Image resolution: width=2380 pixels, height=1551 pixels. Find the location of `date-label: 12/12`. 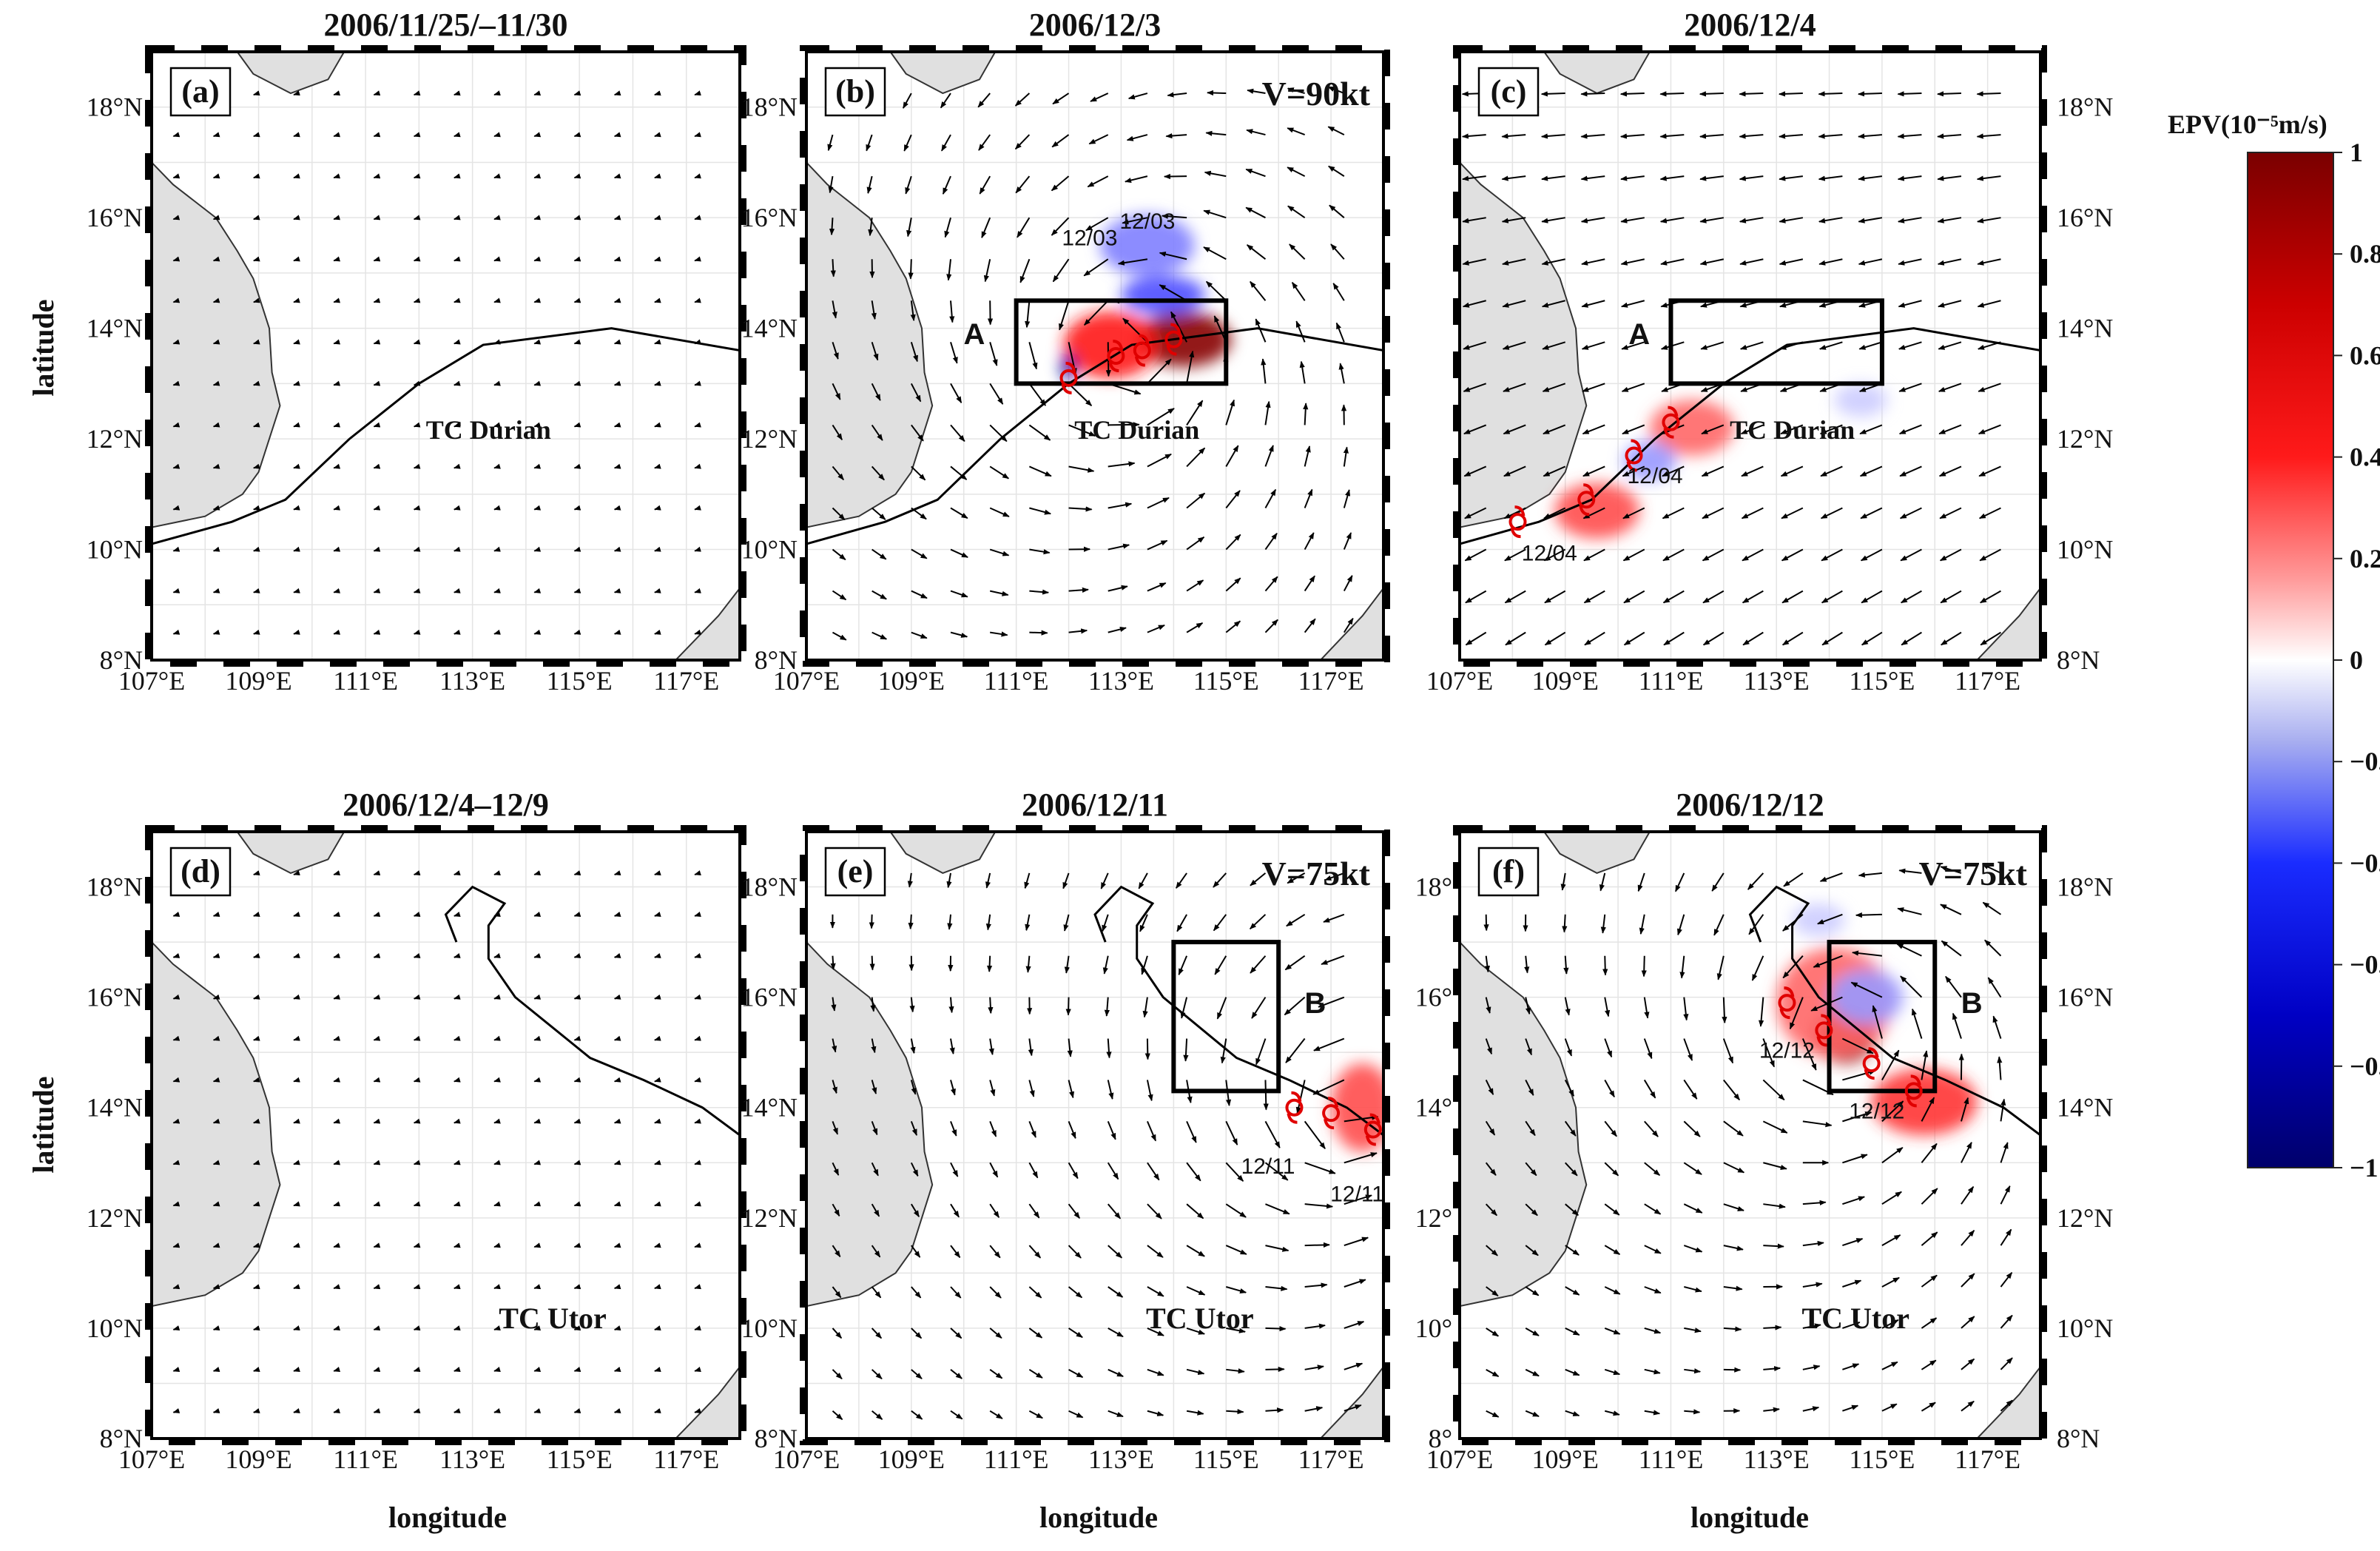

date-label: 12/12 is located at coordinates (1787, 1051).